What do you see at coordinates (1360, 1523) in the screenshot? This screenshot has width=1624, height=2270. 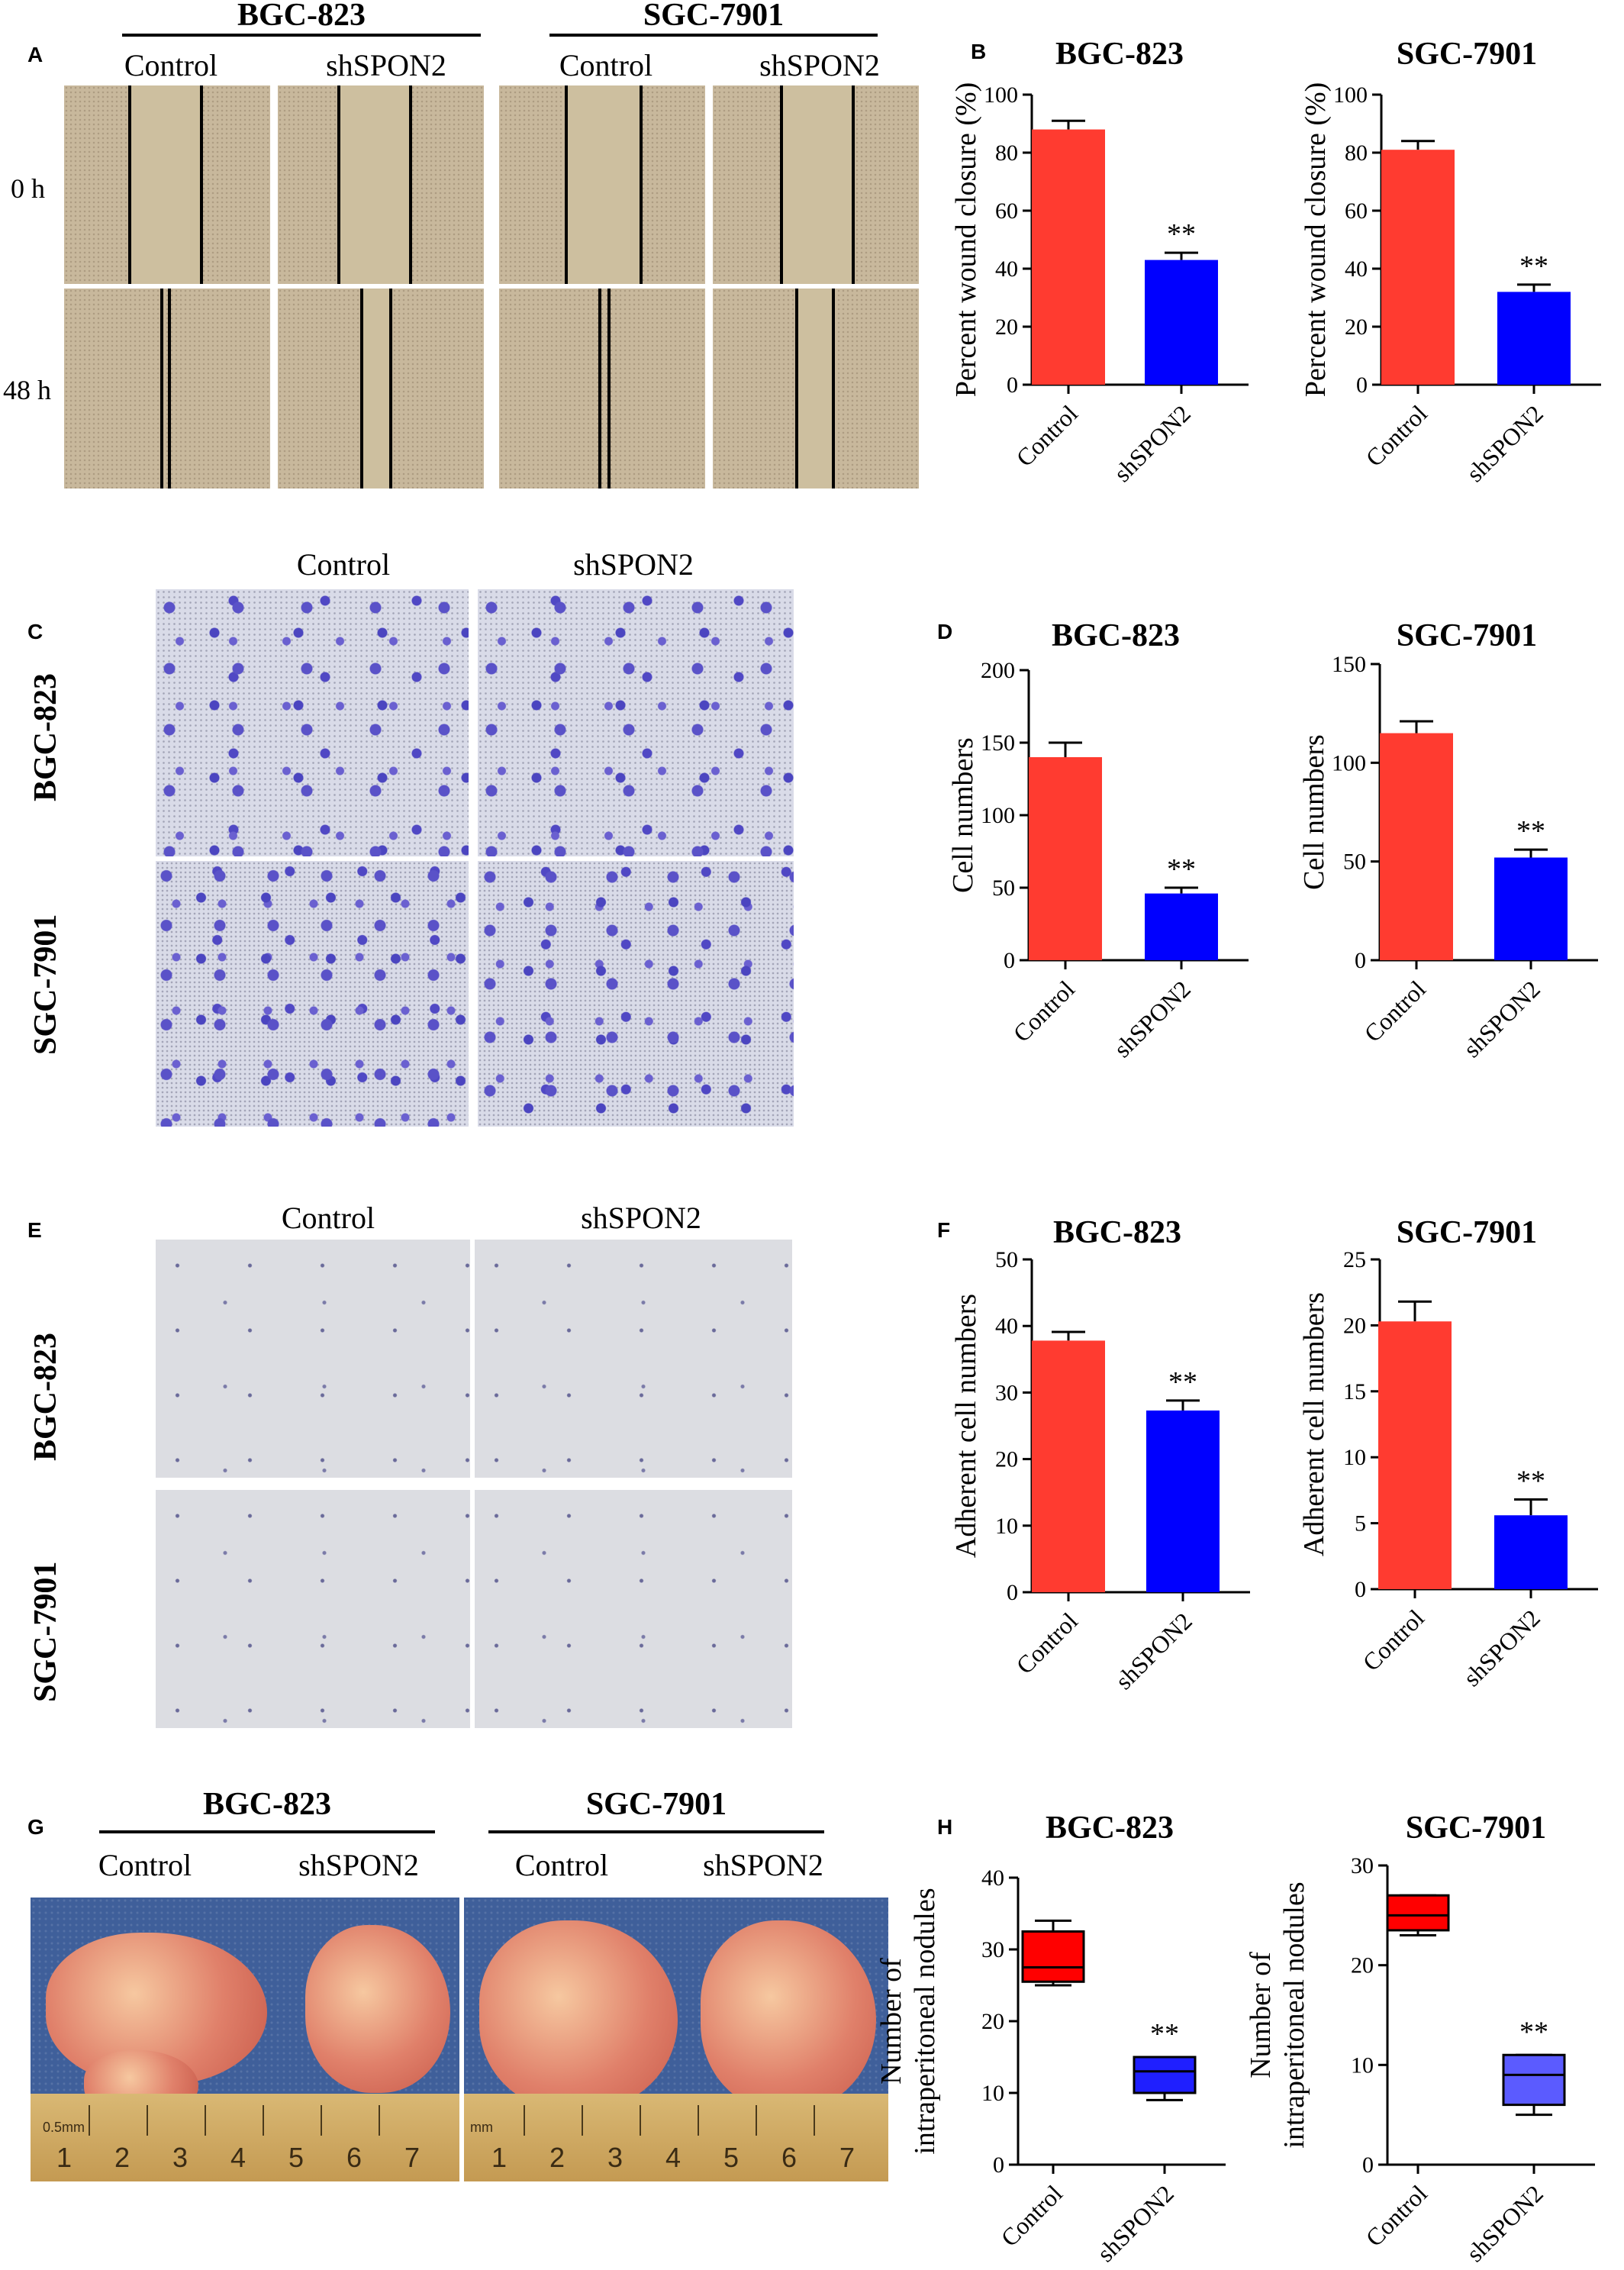 I see `y-tick-label: 5` at bounding box center [1360, 1523].